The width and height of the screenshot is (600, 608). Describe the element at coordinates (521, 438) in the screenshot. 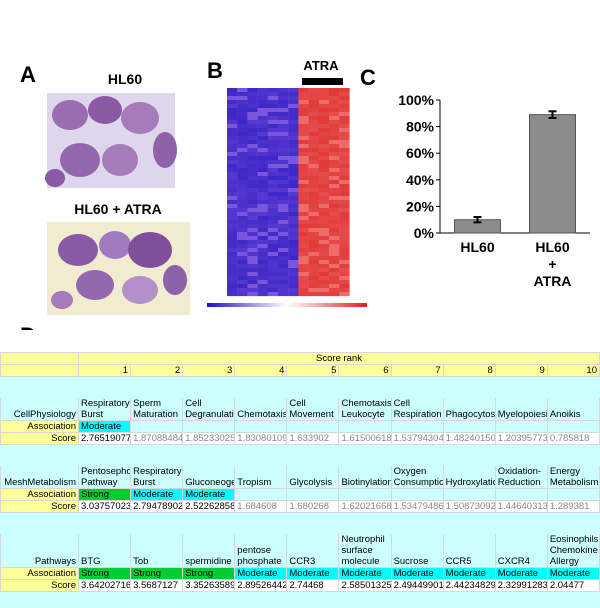

I see `score: 1.203957738` at that location.